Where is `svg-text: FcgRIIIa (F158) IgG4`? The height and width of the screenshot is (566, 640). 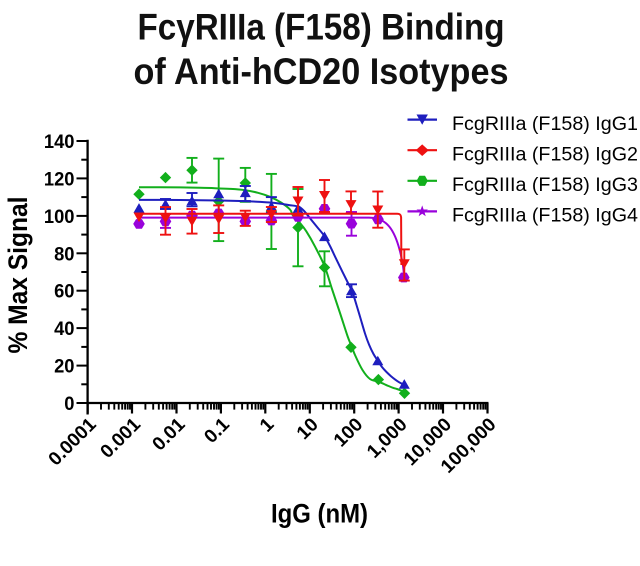 svg-text: FcgRIIIa (F158) IgG4 is located at coordinates (545, 216).